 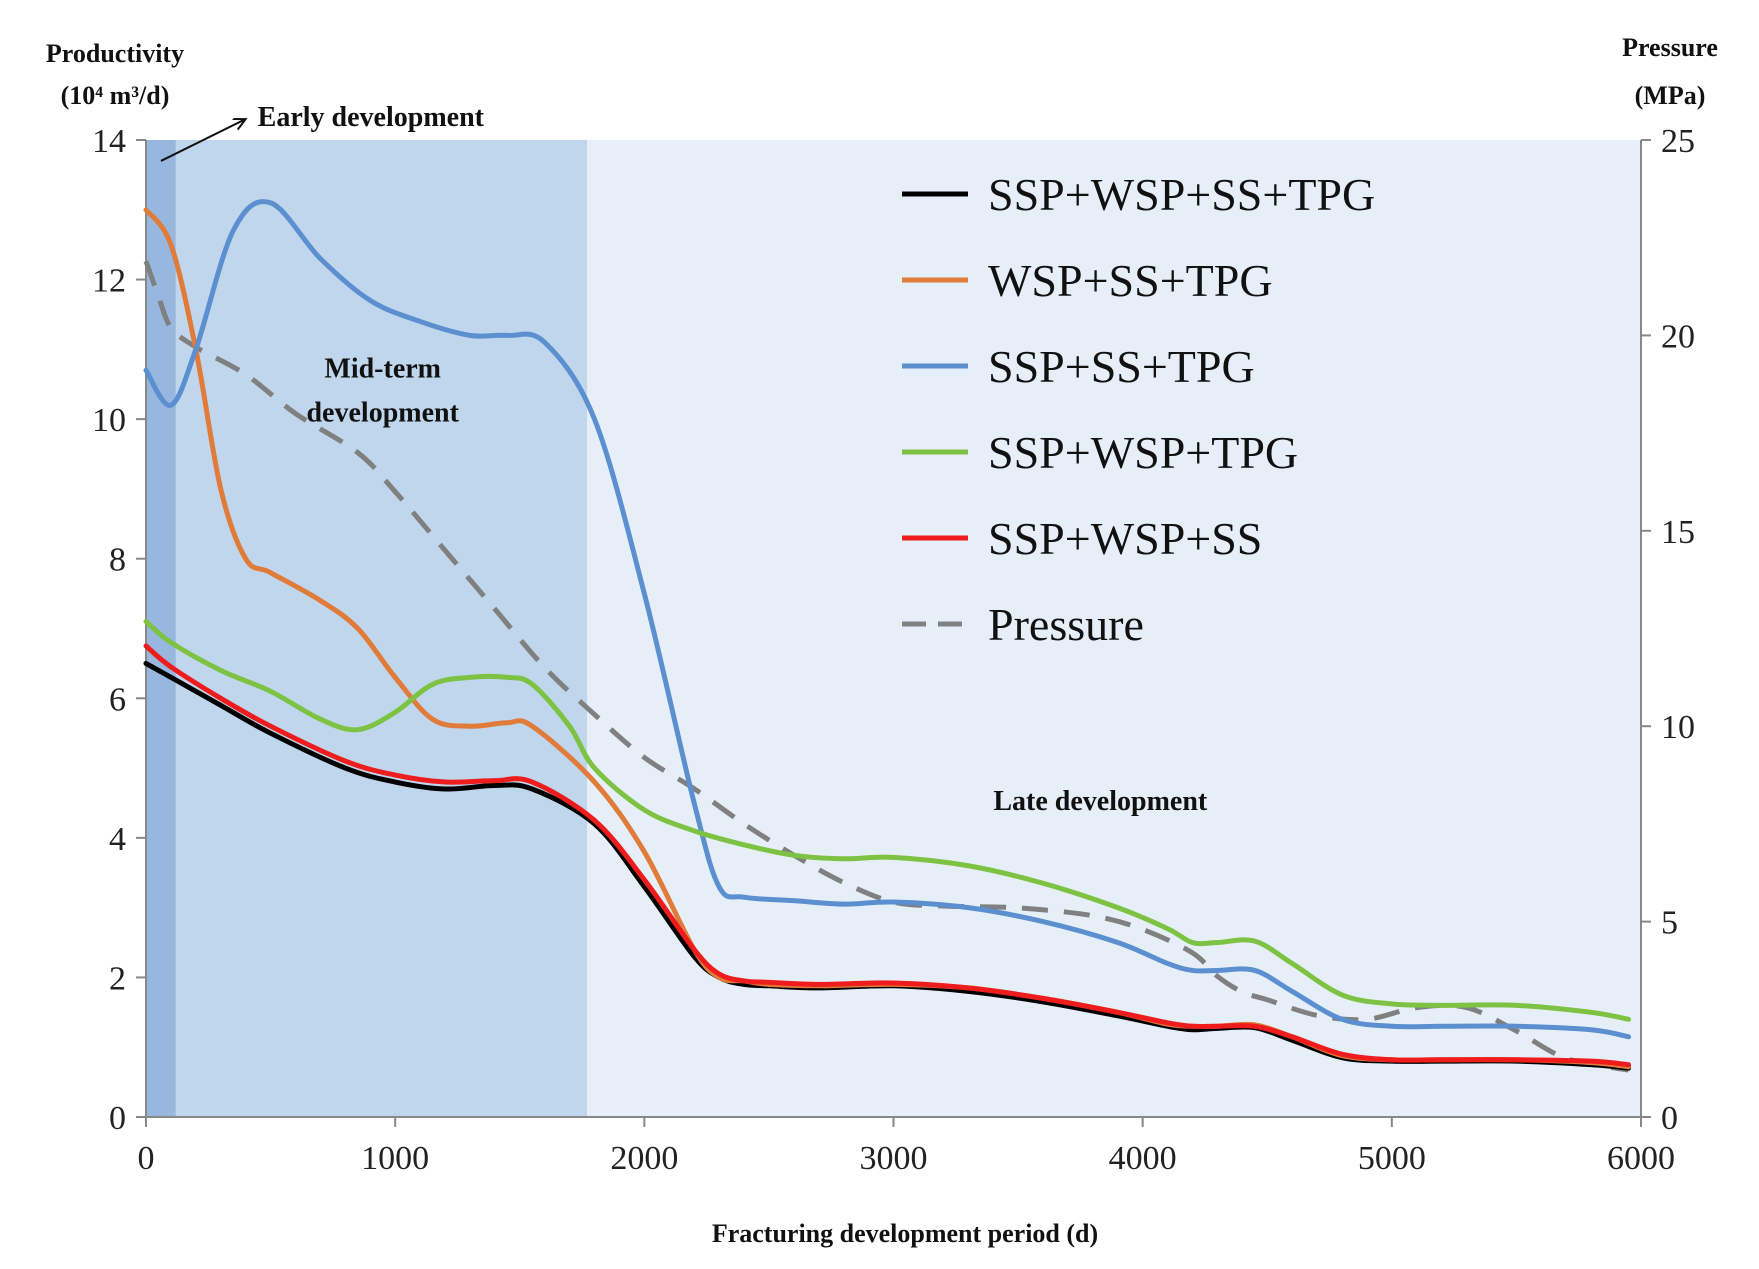 What do you see at coordinates (1392, 1158) in the screenshot?
I see `x-tick-label: 5000` at bounding box center [1392, 1158].